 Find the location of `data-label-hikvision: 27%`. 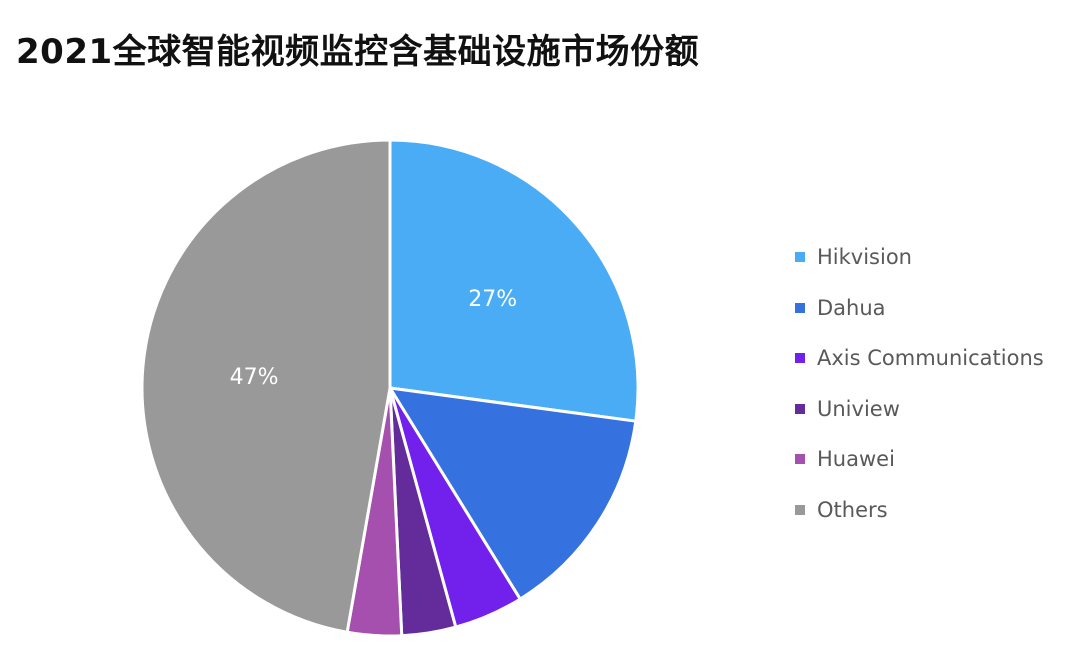

data-label-hikvision: 27% is located at coordinates (492, 299).